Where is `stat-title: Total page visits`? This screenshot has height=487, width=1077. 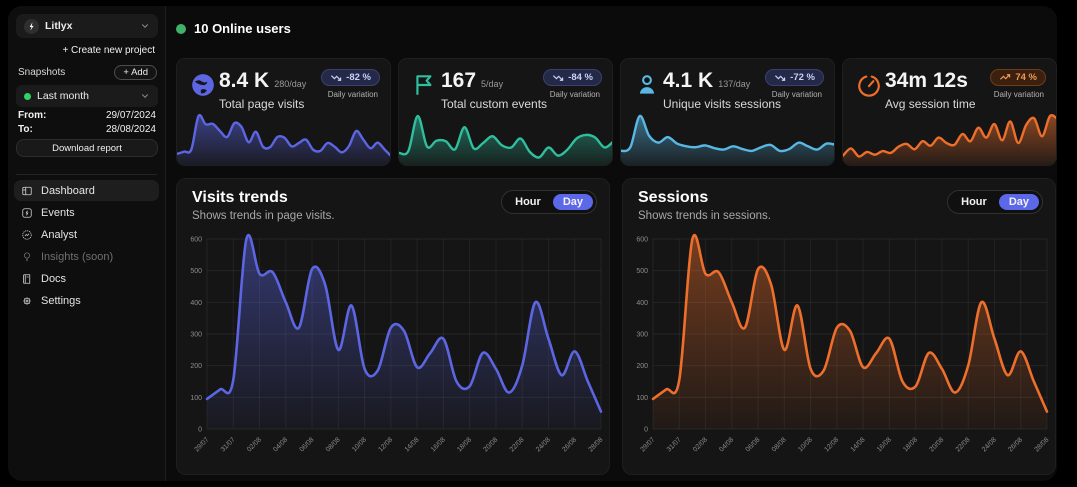
stat-title: Total page visits is located at coordinates (262, 104).